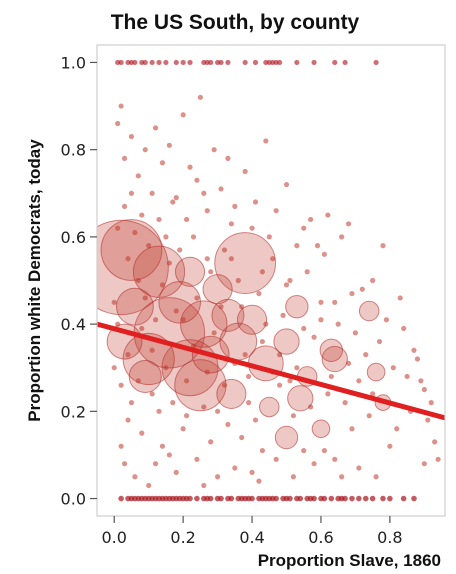 This screenshot has height=574, width=456. I want to click on y-tick-label: 0.2, so click(73, 411).